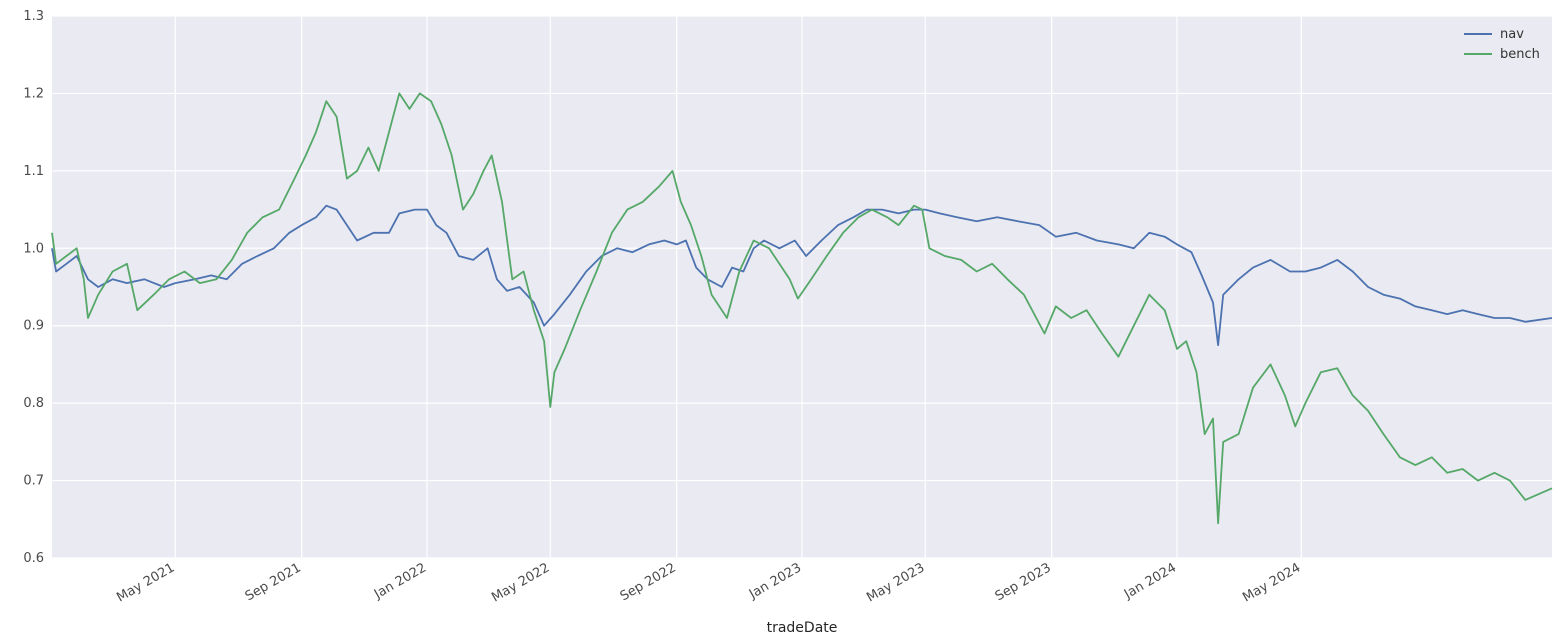 Image resolution: width=1563 pixels, height=642 pixels. Describe the element at coordinates (273, 582) in the screenshot. I see `x-tick-label: Sep 2021` at that location.